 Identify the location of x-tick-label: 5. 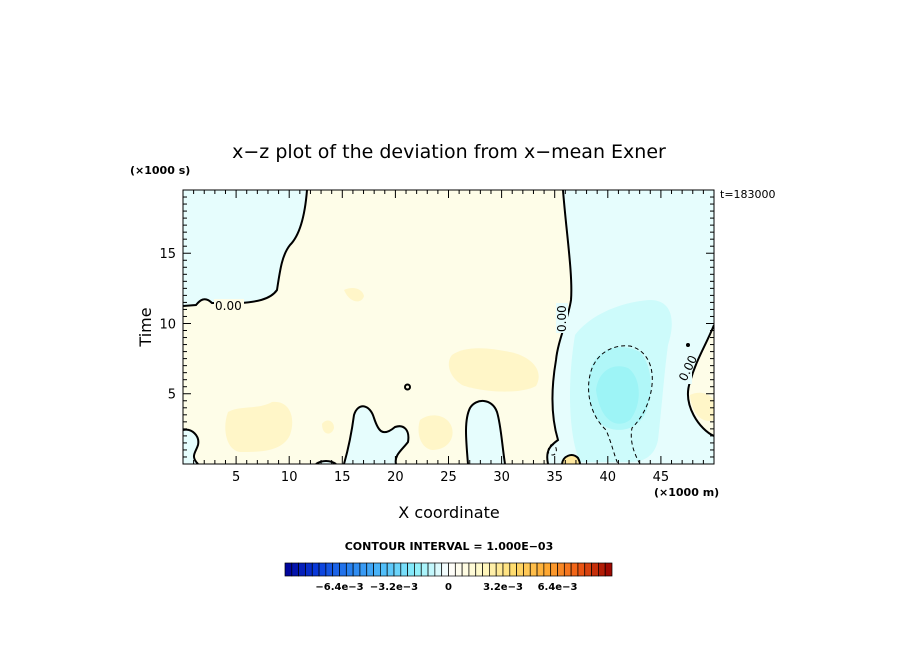
(236, 477).